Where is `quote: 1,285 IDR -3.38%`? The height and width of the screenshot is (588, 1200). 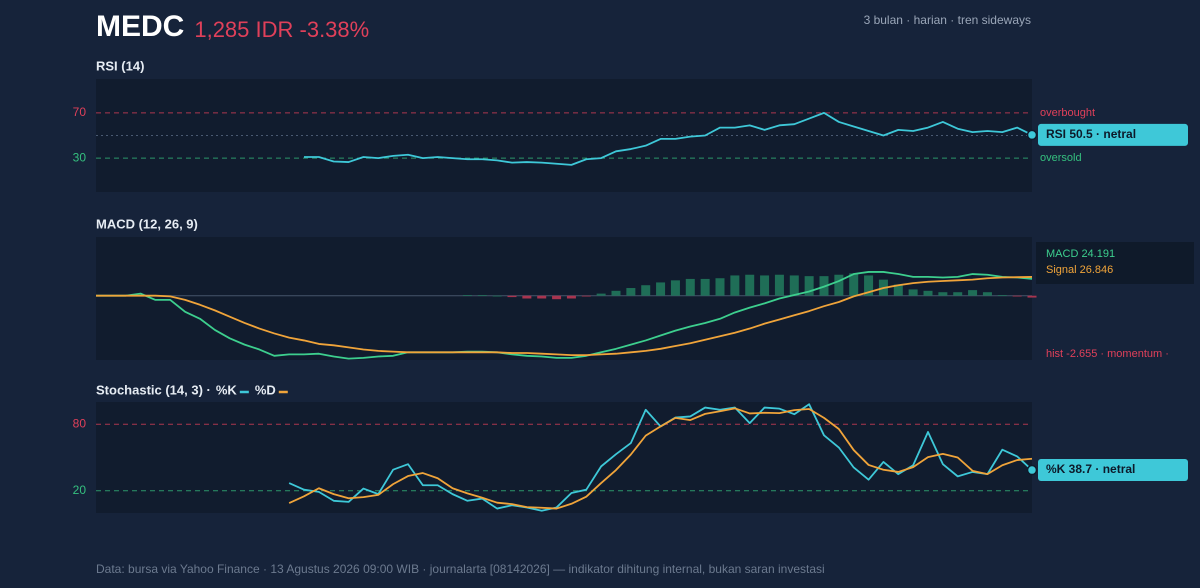 quote: 1,285 IDR -3.38% is located at coordinates (281, 29).